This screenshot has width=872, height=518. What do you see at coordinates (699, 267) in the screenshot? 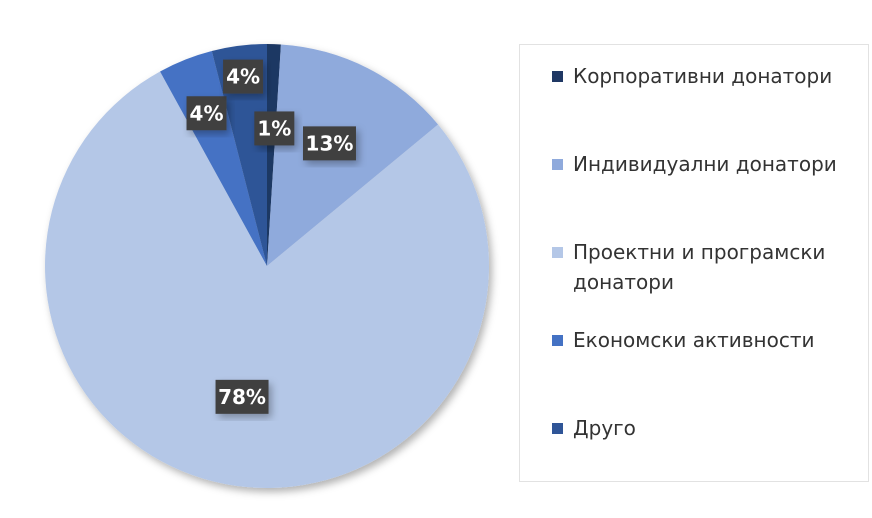
I see `legend-label: Проектни и програмски донатори` at bounding box center [699, 267].